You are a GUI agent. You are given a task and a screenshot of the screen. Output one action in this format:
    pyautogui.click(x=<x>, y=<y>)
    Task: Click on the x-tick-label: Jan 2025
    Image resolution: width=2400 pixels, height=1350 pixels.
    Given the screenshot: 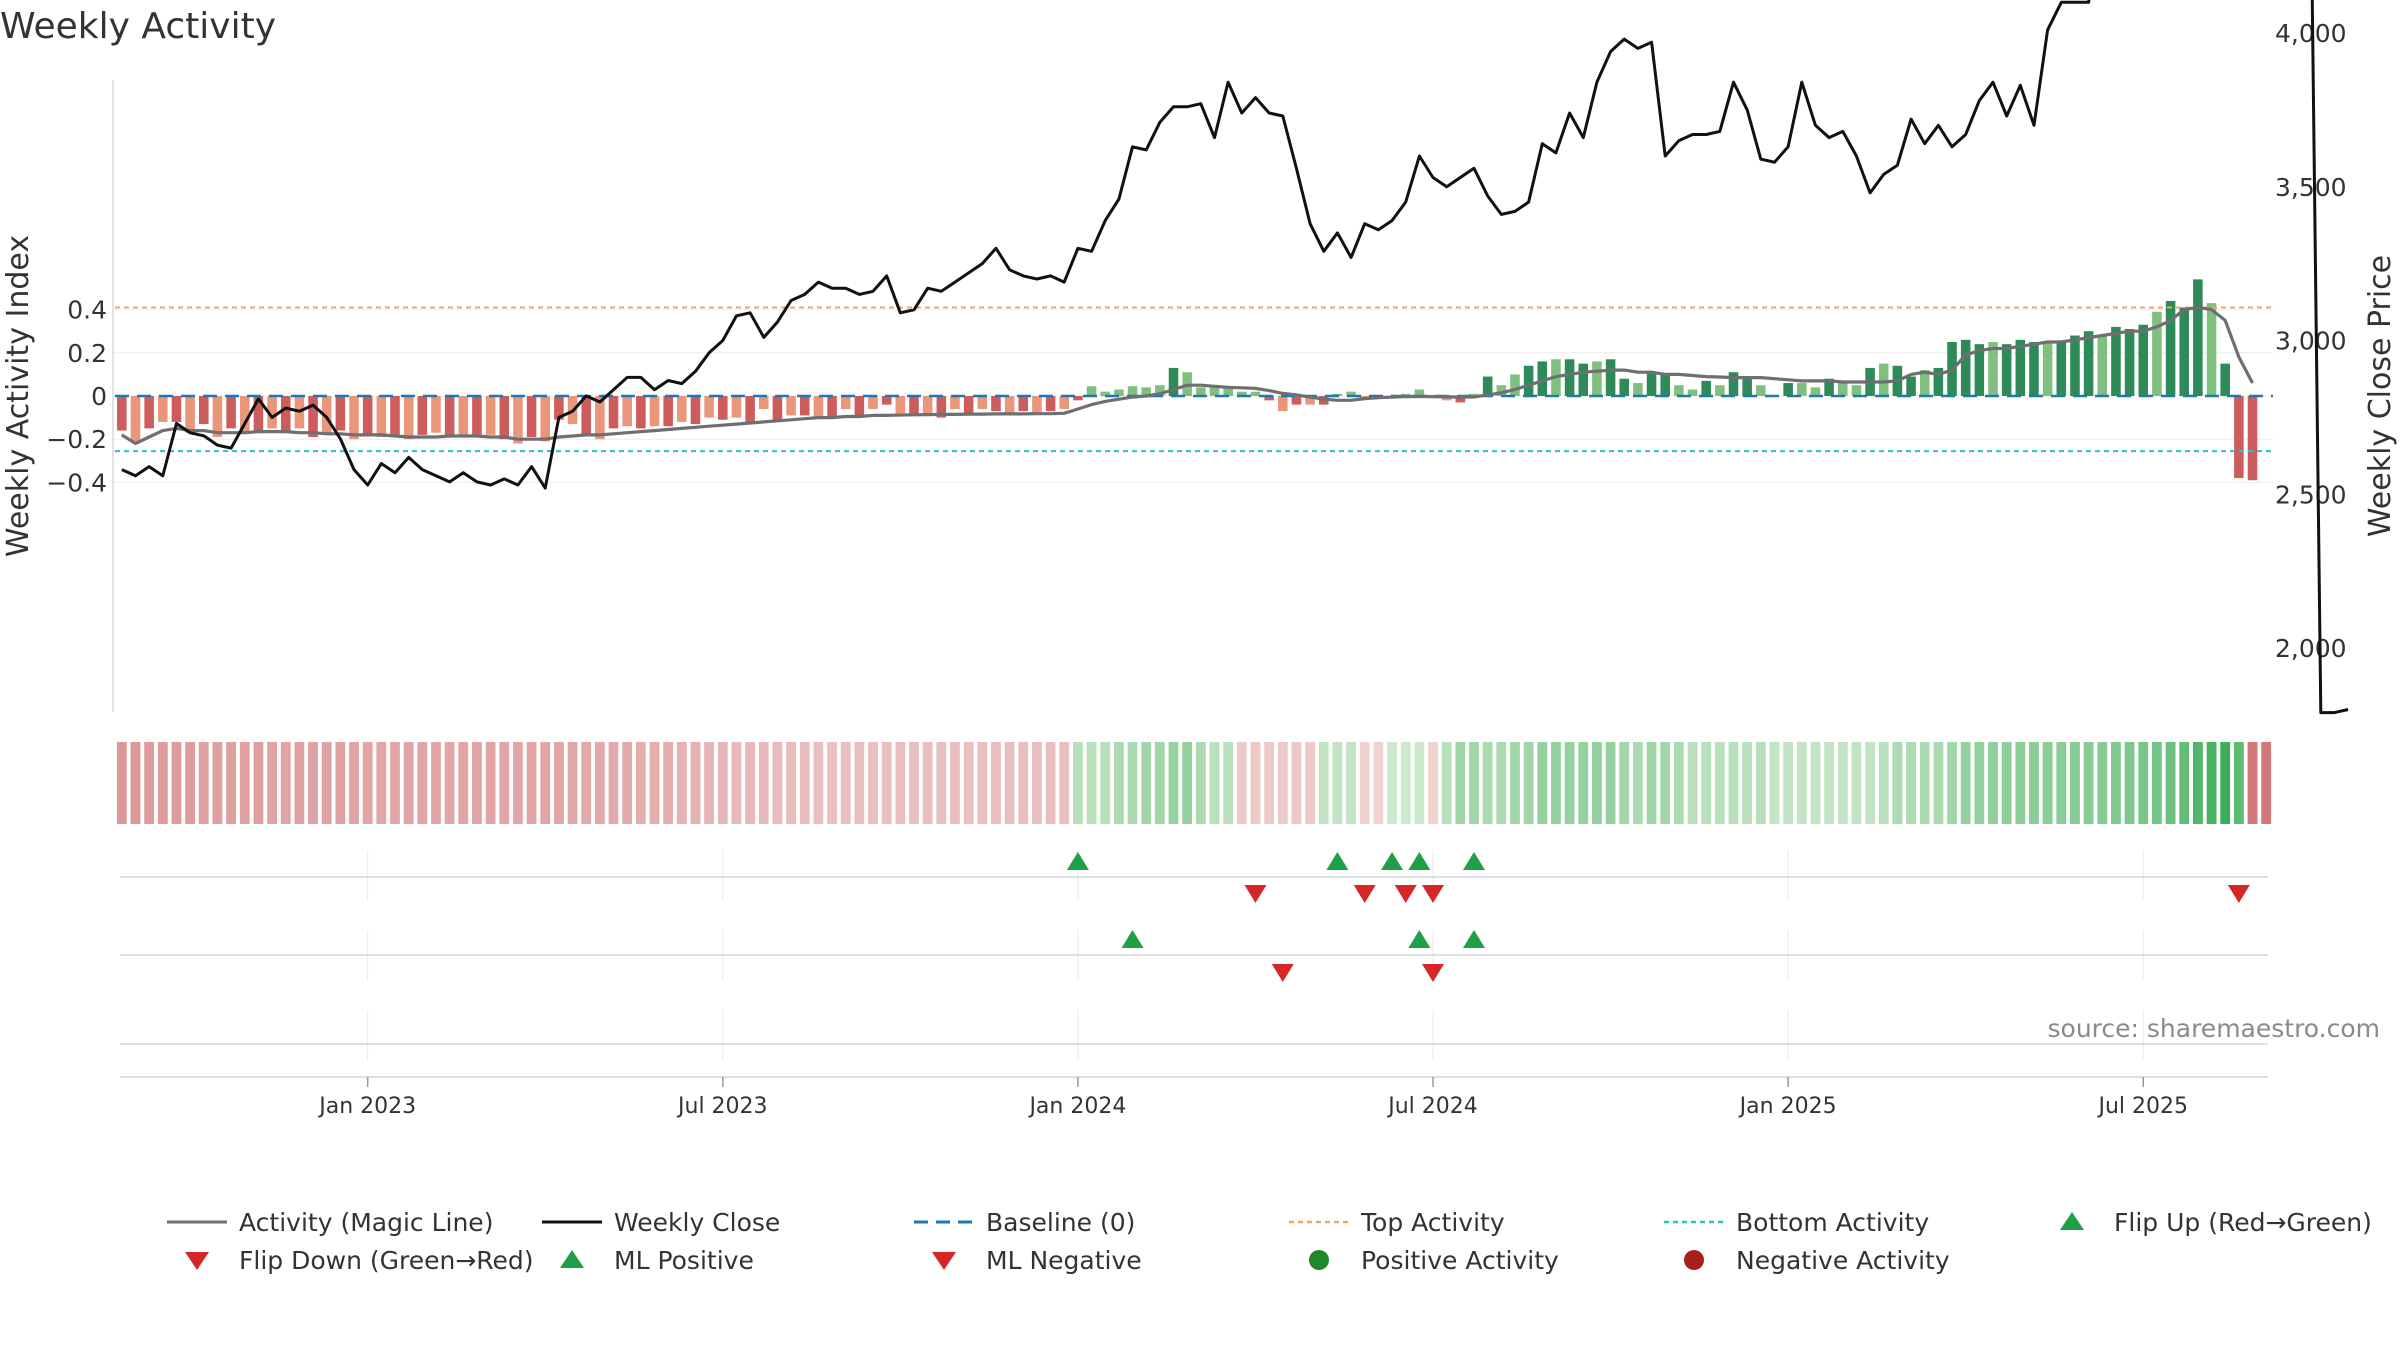 What is the action you would take?
    pyautogui.click(x=1787, y=1106)
    